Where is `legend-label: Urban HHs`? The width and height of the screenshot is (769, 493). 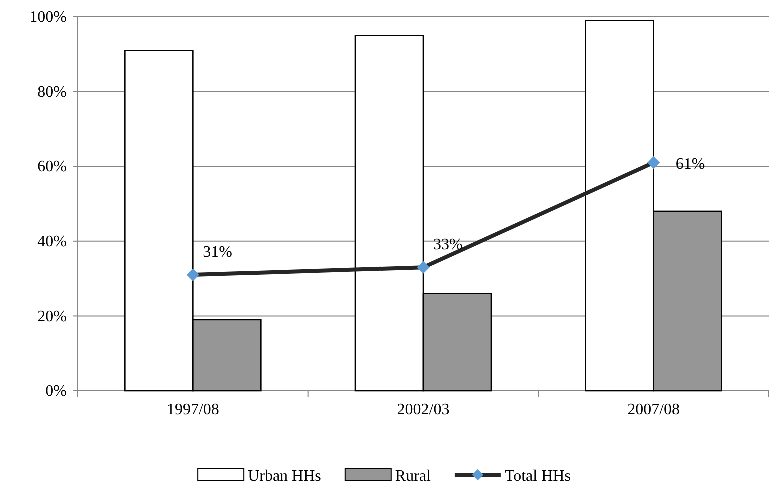 legend-label: Urban HHs is located at coordinates (285, 476).